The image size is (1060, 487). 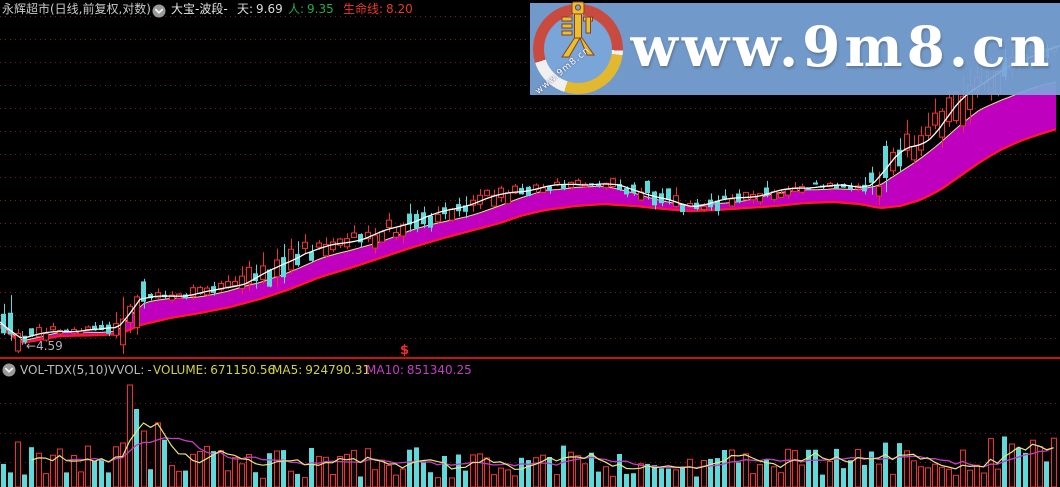 What do you see at coordinates (311, 9) in the screenshot?
I see `metric-ren: 人: 9.35` at bounding box center [311, 9].